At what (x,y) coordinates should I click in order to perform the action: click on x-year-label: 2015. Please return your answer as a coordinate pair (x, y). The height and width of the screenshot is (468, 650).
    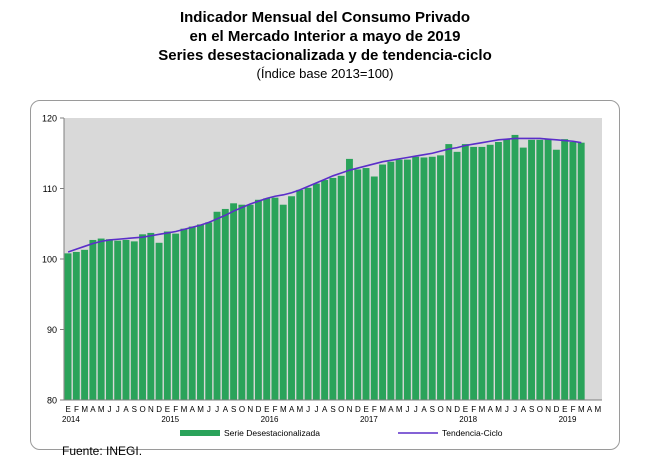
    Looking at the image, I should click on (170, 419).